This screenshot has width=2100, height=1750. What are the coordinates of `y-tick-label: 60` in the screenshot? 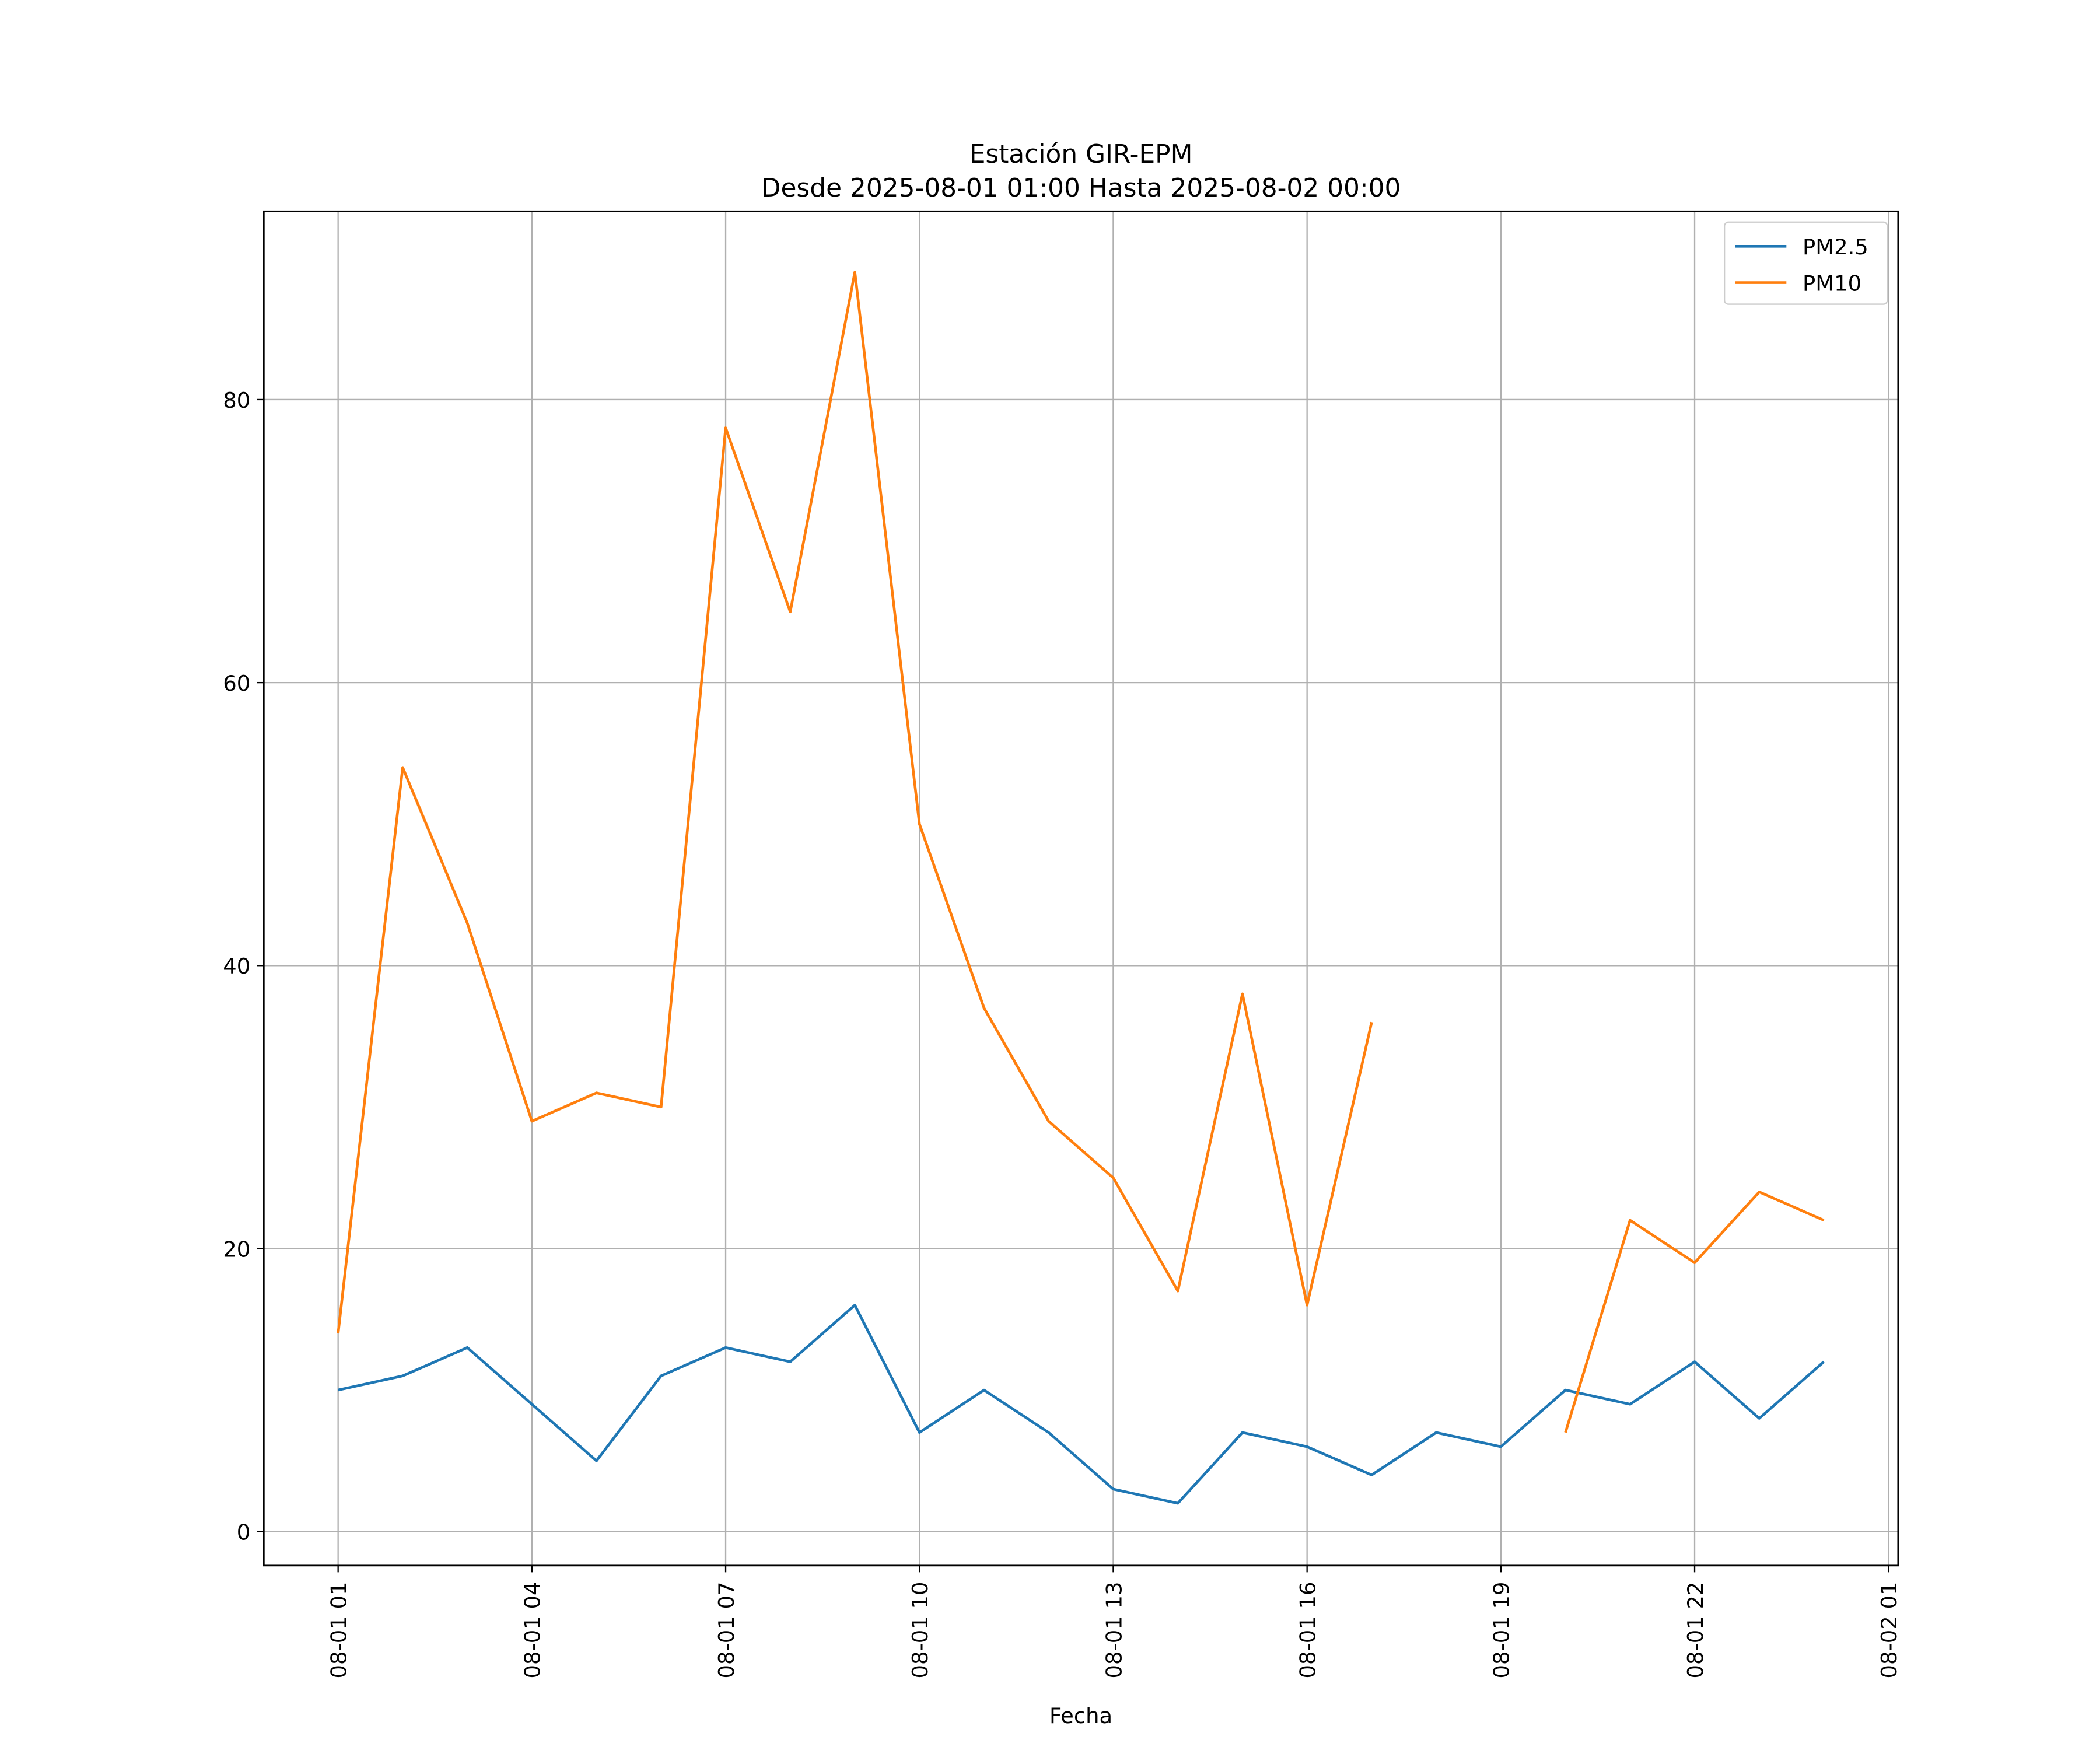 It's located at (236, 683).